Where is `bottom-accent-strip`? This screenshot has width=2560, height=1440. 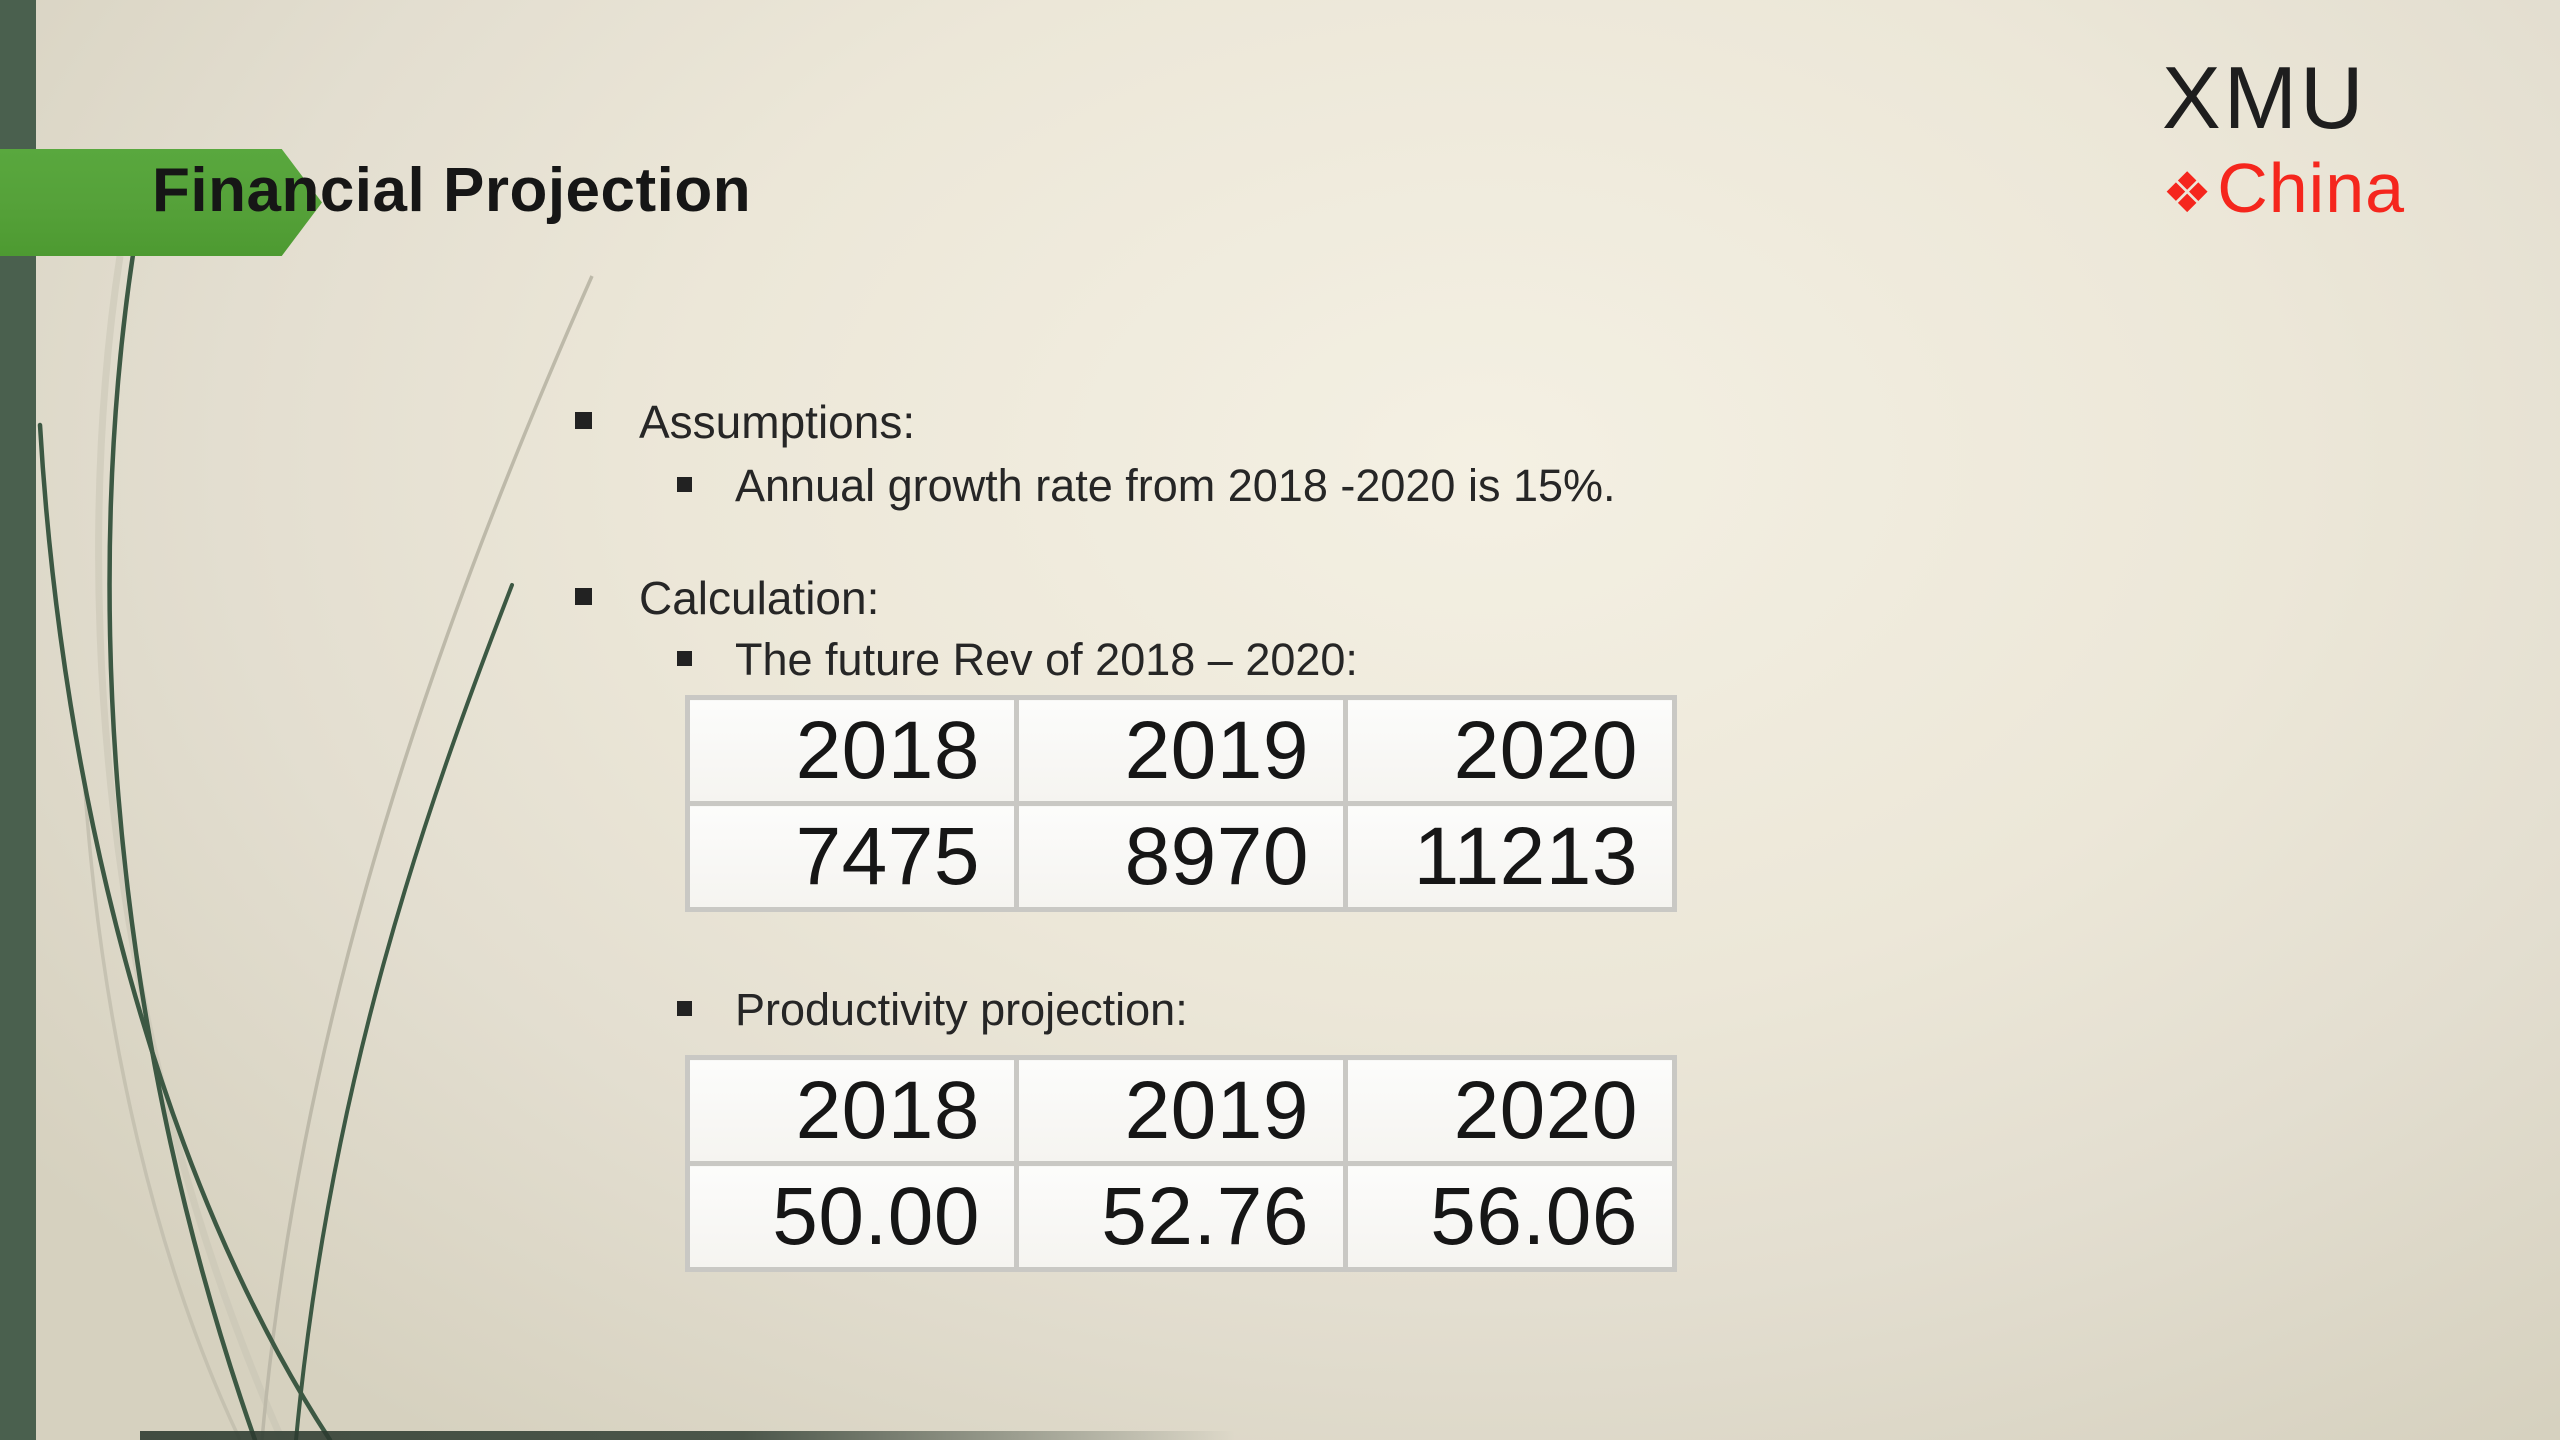
bottom-accent-strip is located at coordinates (687, 1435).